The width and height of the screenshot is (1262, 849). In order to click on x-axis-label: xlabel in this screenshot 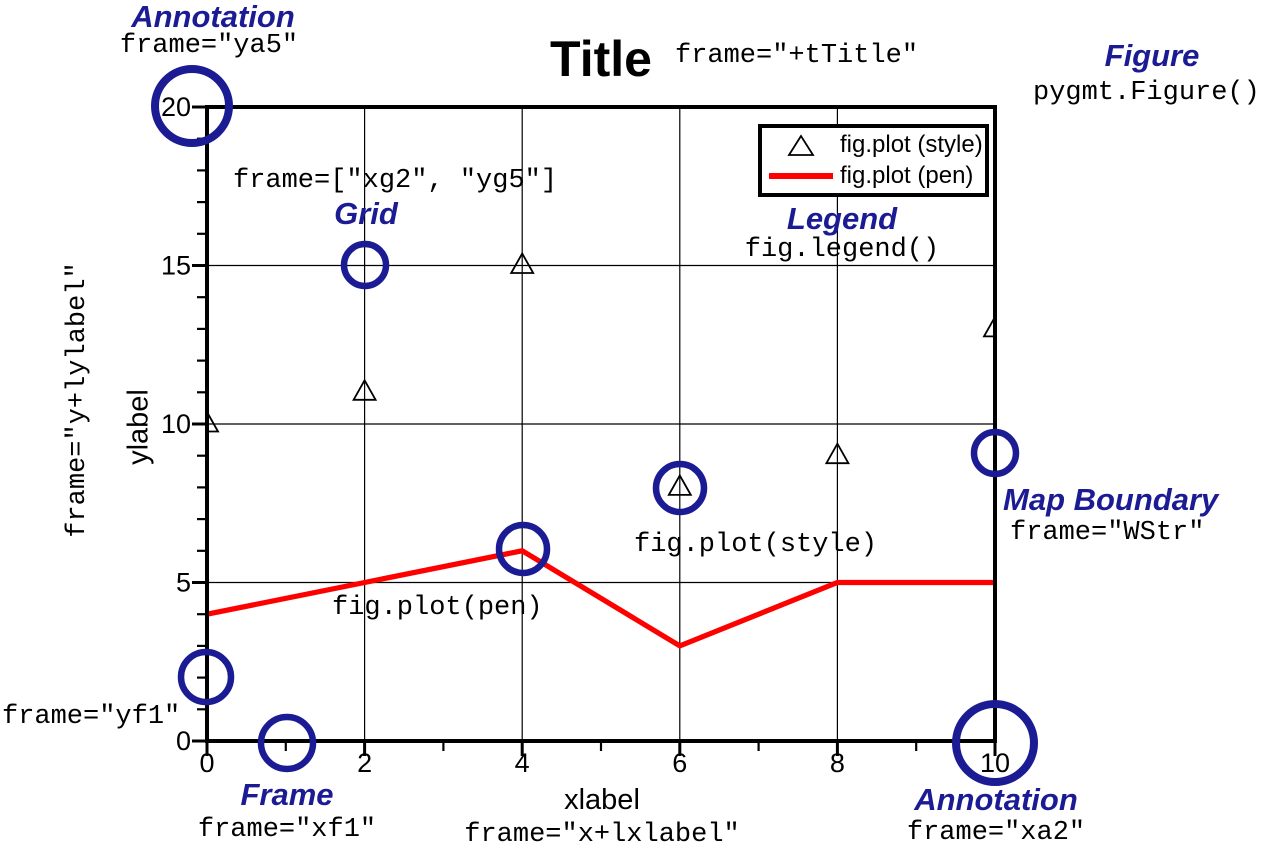, I will do `click(602, 800)`.